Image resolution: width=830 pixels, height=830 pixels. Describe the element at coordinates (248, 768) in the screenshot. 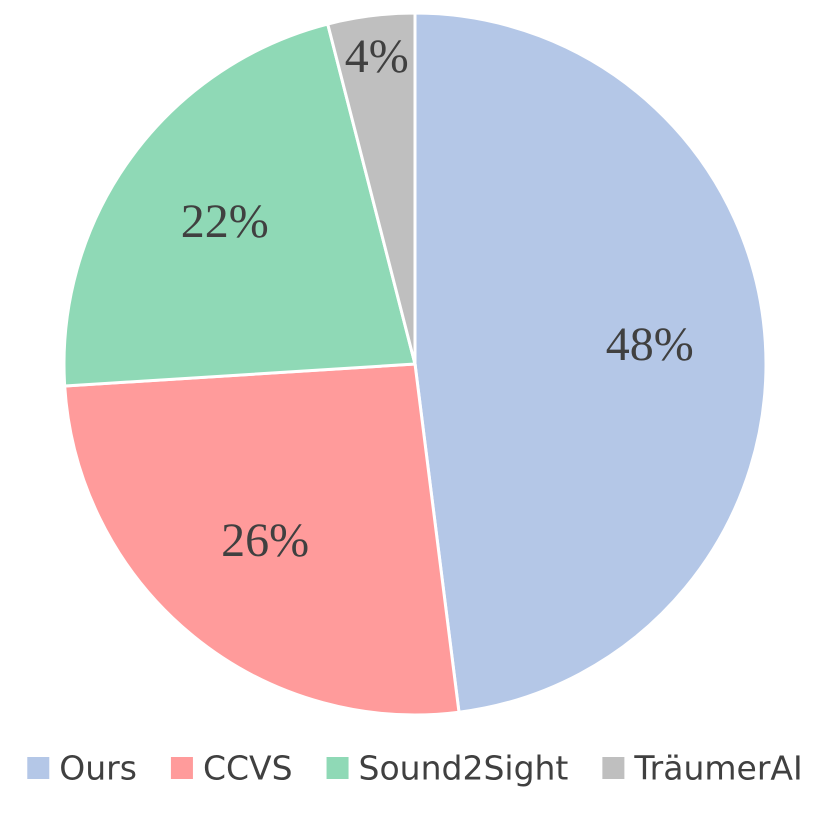

I see `legend-label: CCVS` at that location.